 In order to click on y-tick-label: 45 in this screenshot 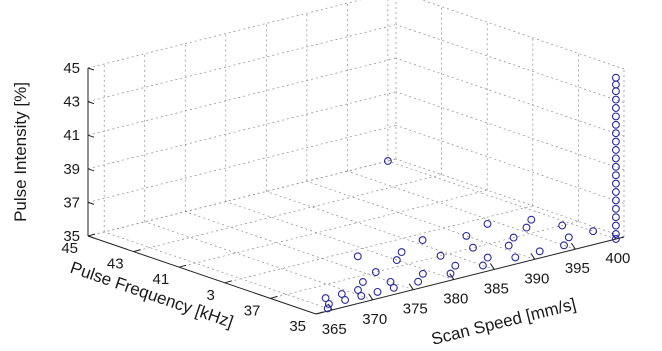, I will do `click(69, 248)`.